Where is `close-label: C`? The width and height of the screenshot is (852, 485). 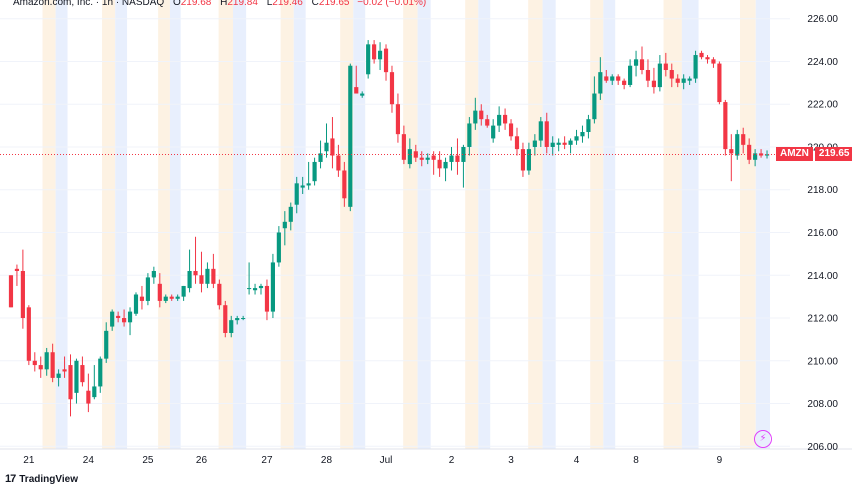
close-label: C is located at coordinates (315, 4).